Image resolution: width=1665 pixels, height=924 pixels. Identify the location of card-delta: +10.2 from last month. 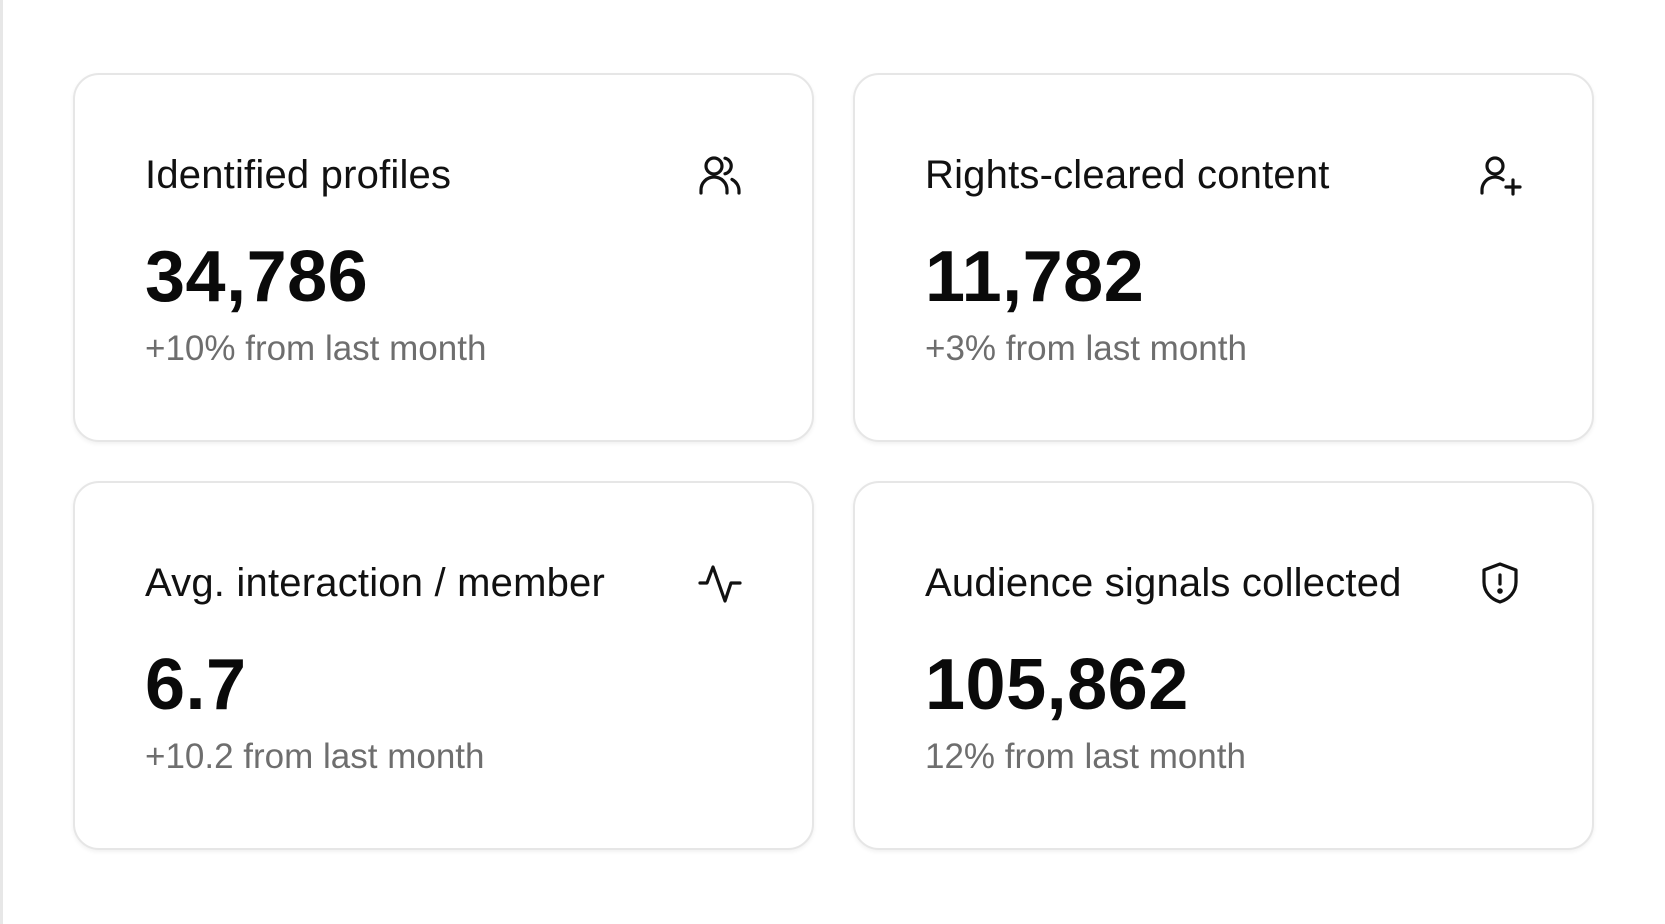
(315, 756).